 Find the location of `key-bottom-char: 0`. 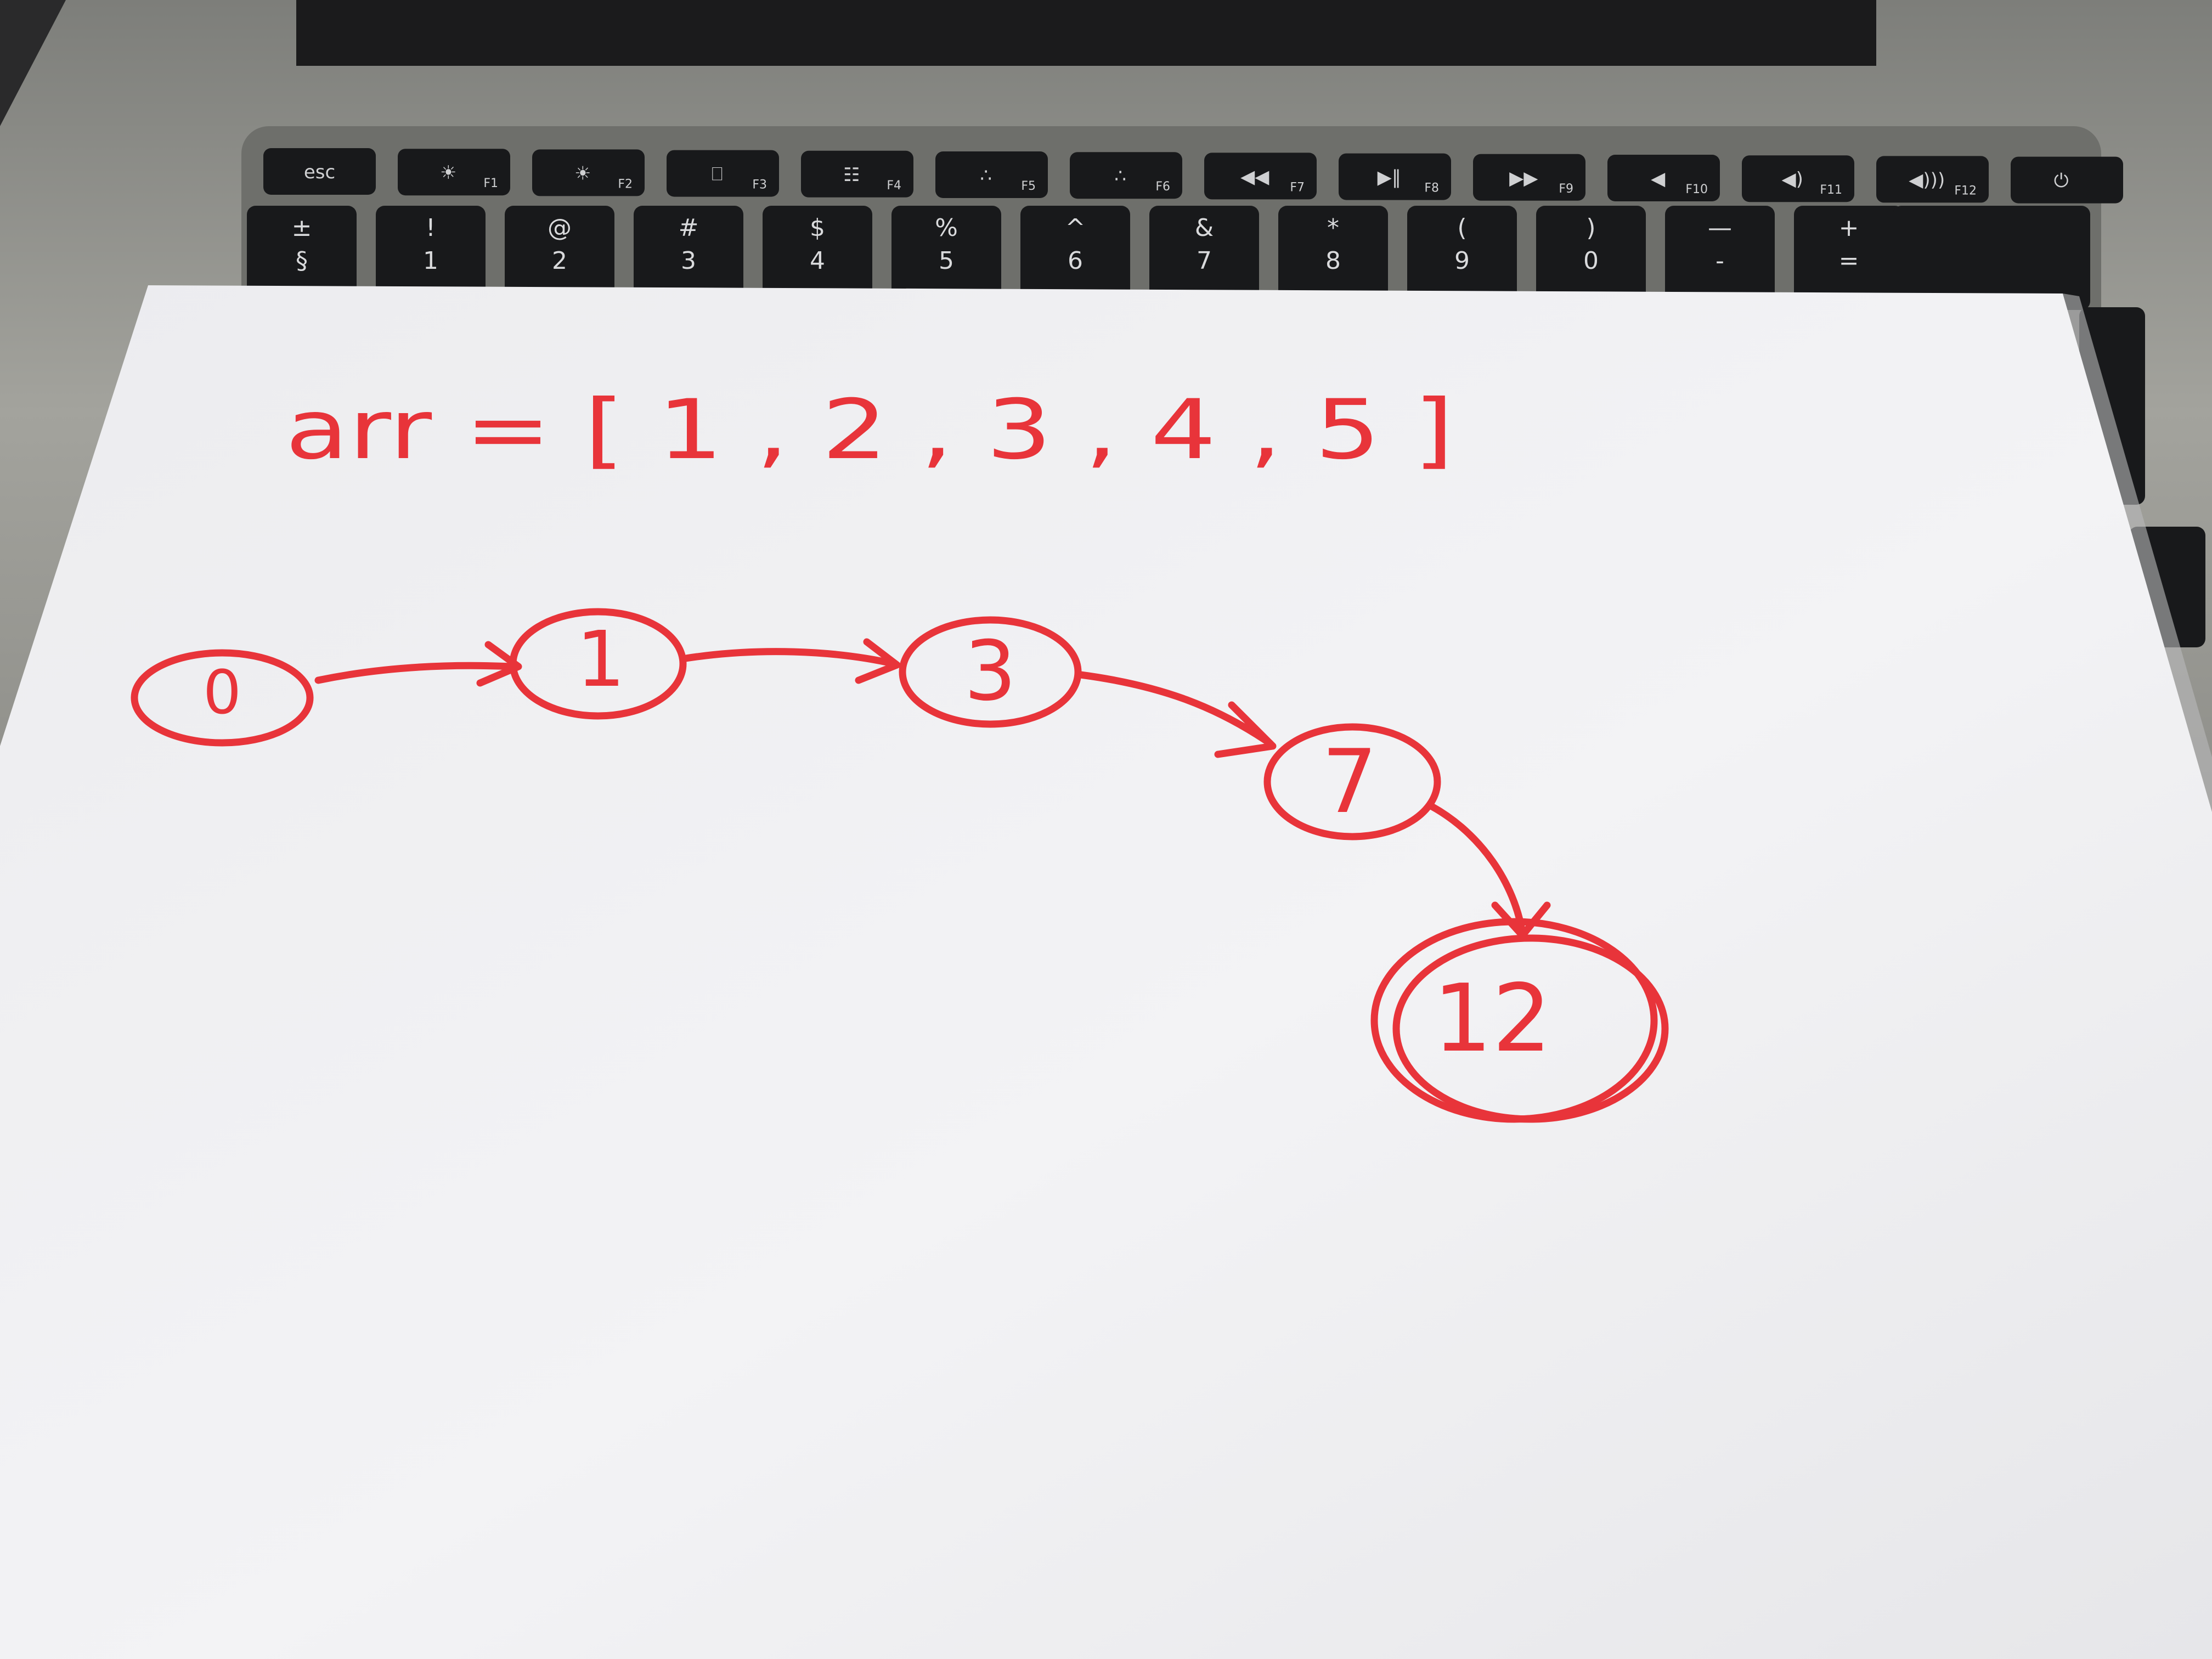

key-bottom-char: 0 is located at coordinates (1591, 261).